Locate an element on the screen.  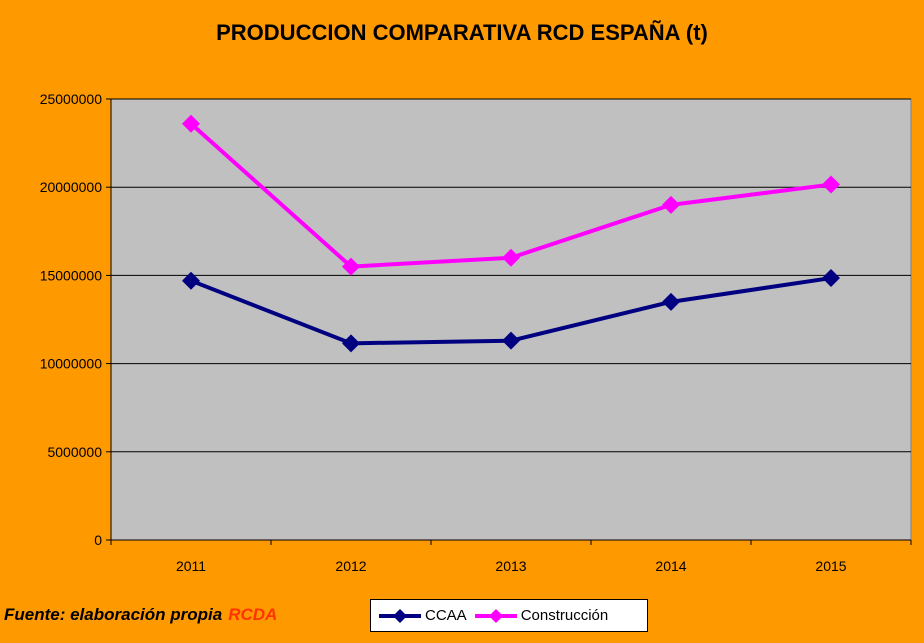
y-tick-labels: 0 5000000 10000000 15000000 20000000 25000000 is located at coordinates (71, 319).